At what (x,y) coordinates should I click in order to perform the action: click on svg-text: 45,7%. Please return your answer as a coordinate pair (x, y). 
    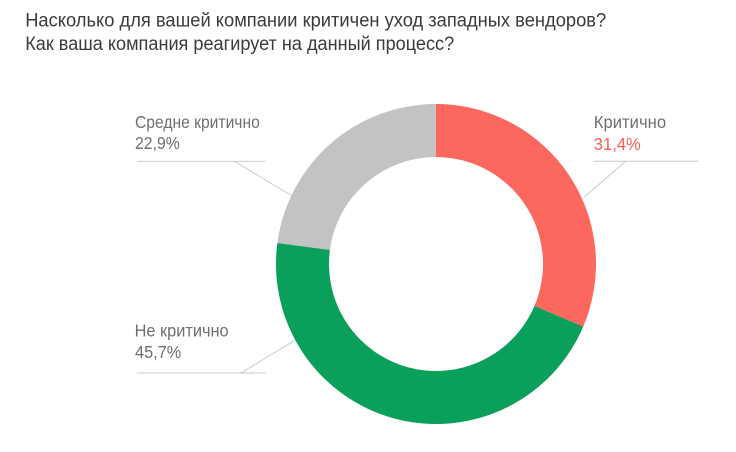
    Looking at the image, I should click on (158, 352).